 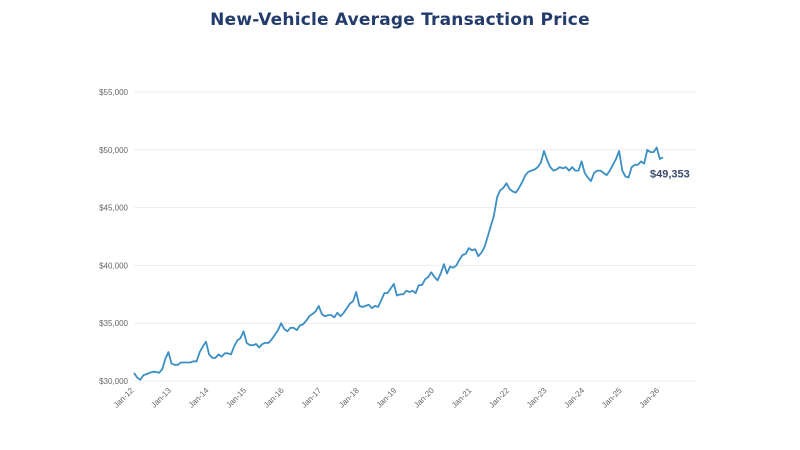 What do you see at coordinates (274, 398) in the screenshot?
I see `x-tick-label: Jan-16` at bounding box center [274, 398].